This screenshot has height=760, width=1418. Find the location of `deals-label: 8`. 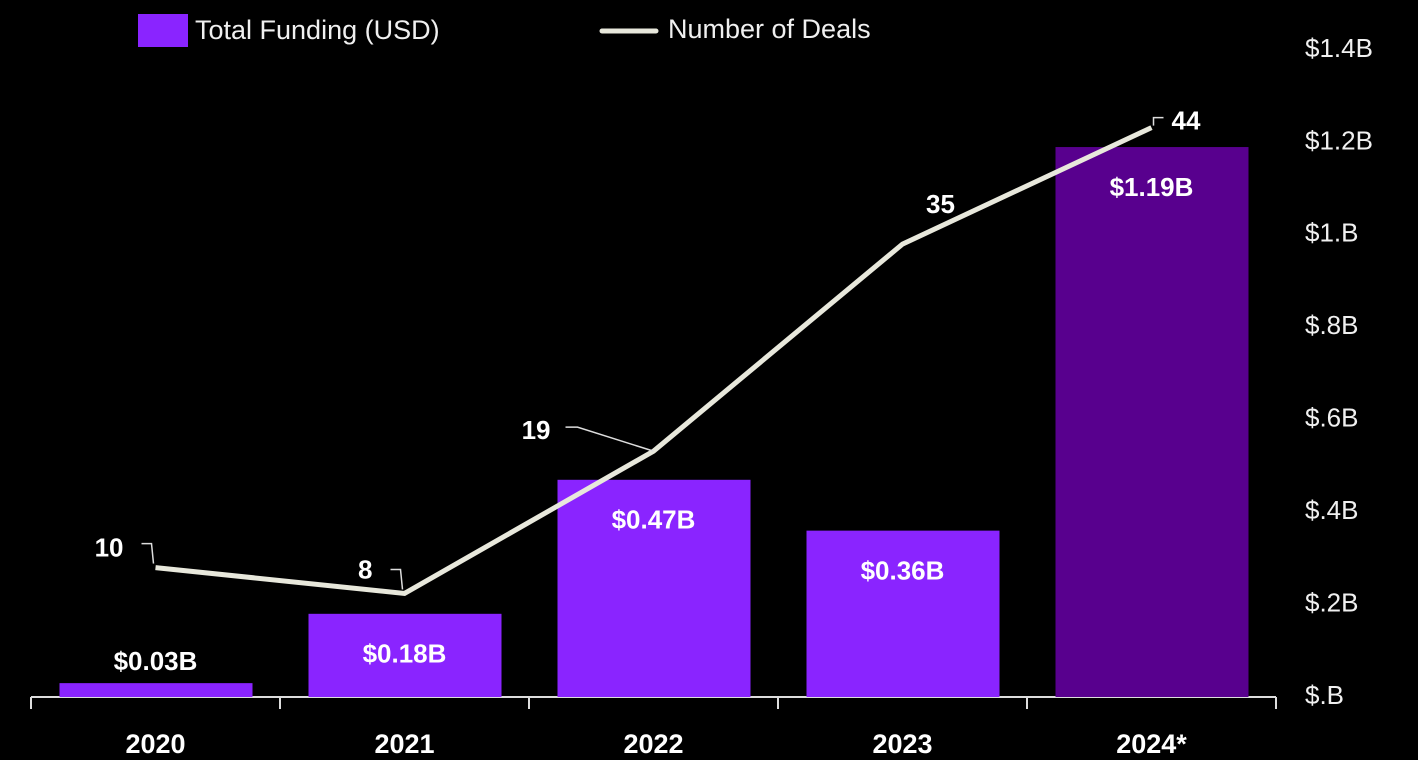

deals-label: 8 is located at coordinates (365, 569).